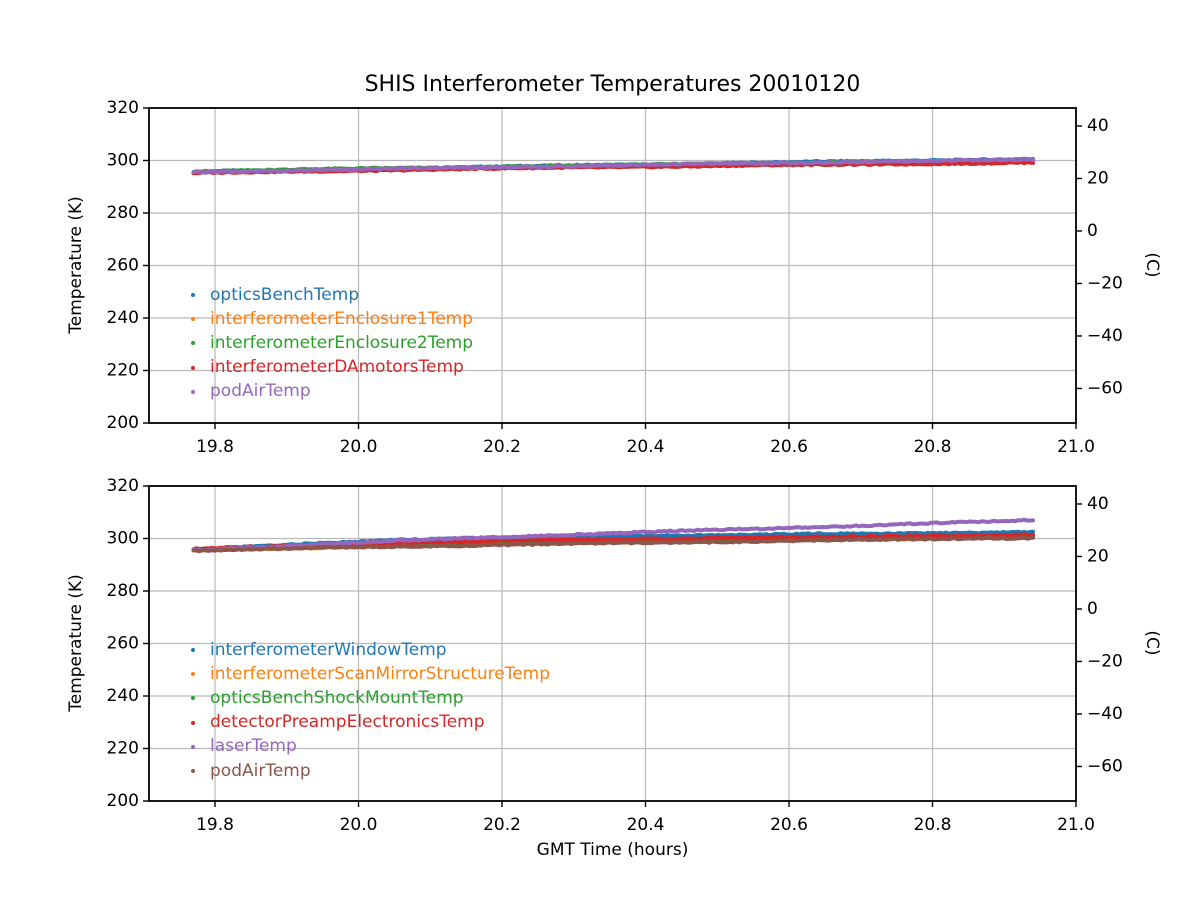 This screenshot has width=1200, height=900. I want to click on ylabel-bottom-temperature-k: Temperature (K), so click(76, 643).